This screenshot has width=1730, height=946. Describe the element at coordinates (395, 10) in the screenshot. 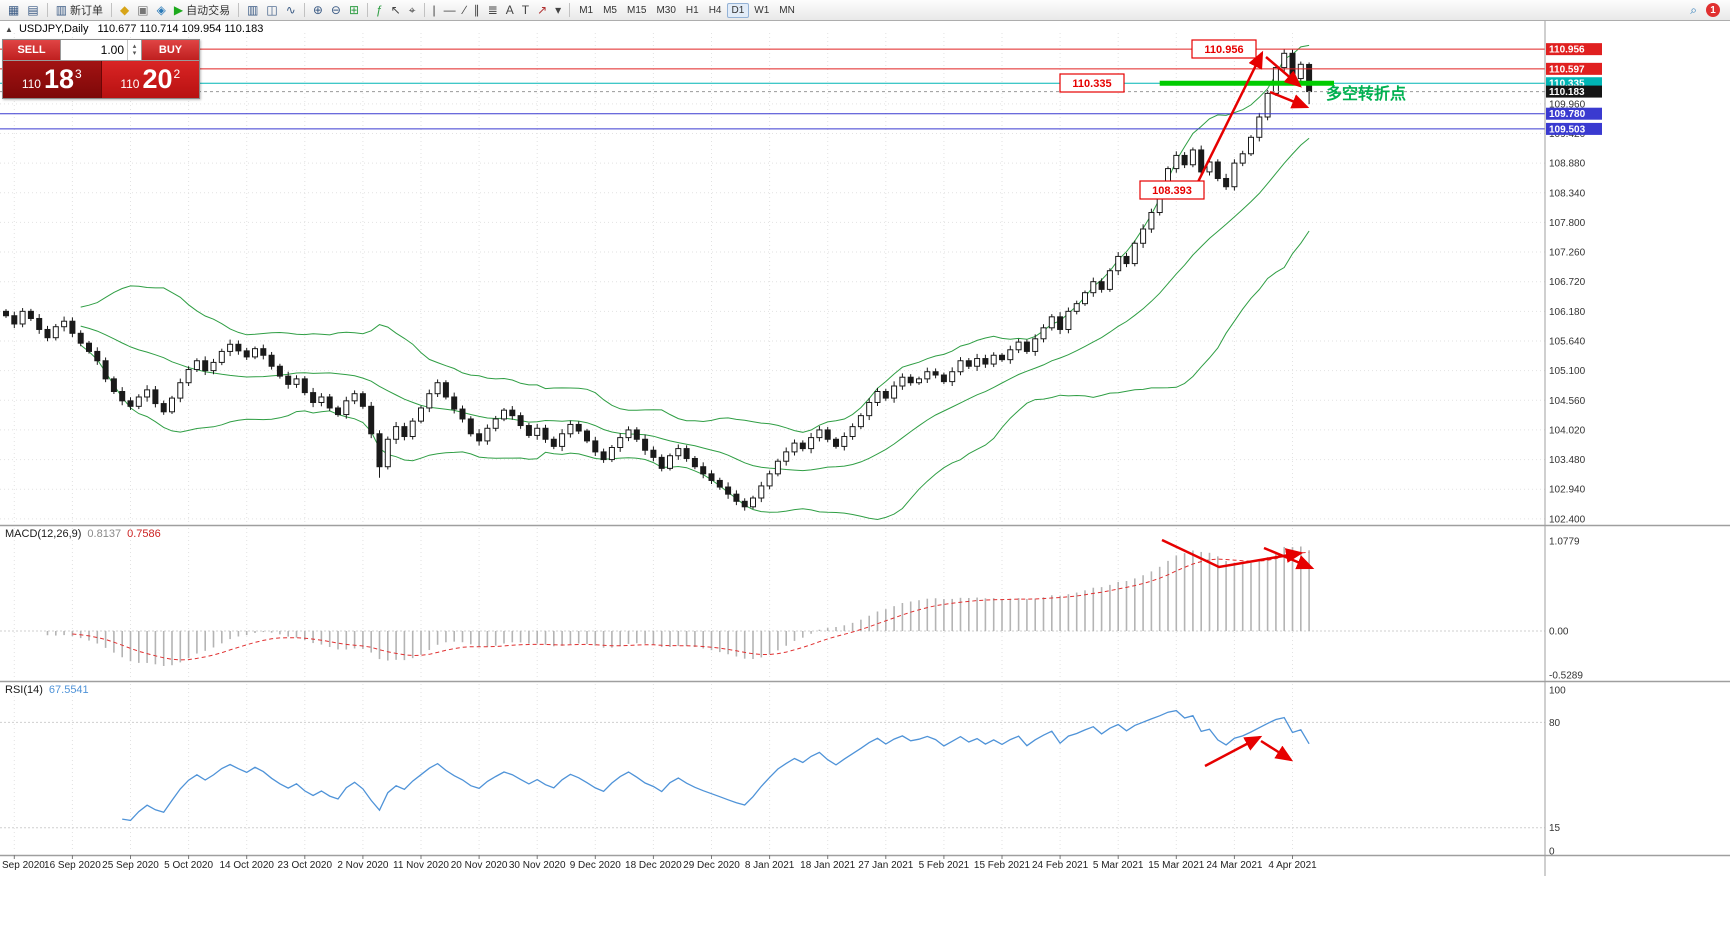

I see `cursor-icon: ↖` at that location.